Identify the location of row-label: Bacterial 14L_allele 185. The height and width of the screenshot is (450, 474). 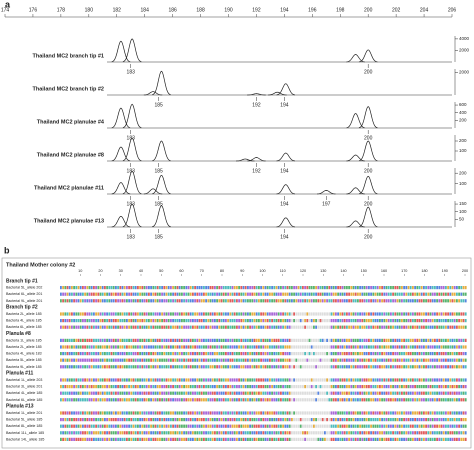
(25, 439).